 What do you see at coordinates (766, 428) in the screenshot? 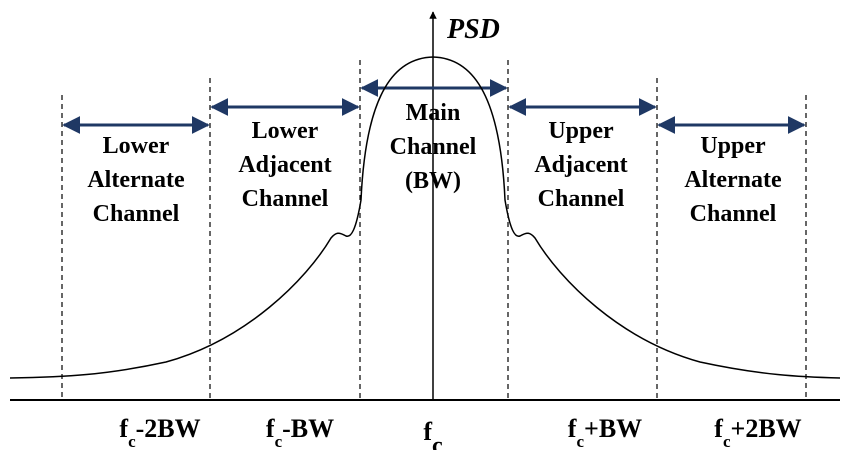
I see `frequency-offset: +2BW` at bounding box center [766, 428].